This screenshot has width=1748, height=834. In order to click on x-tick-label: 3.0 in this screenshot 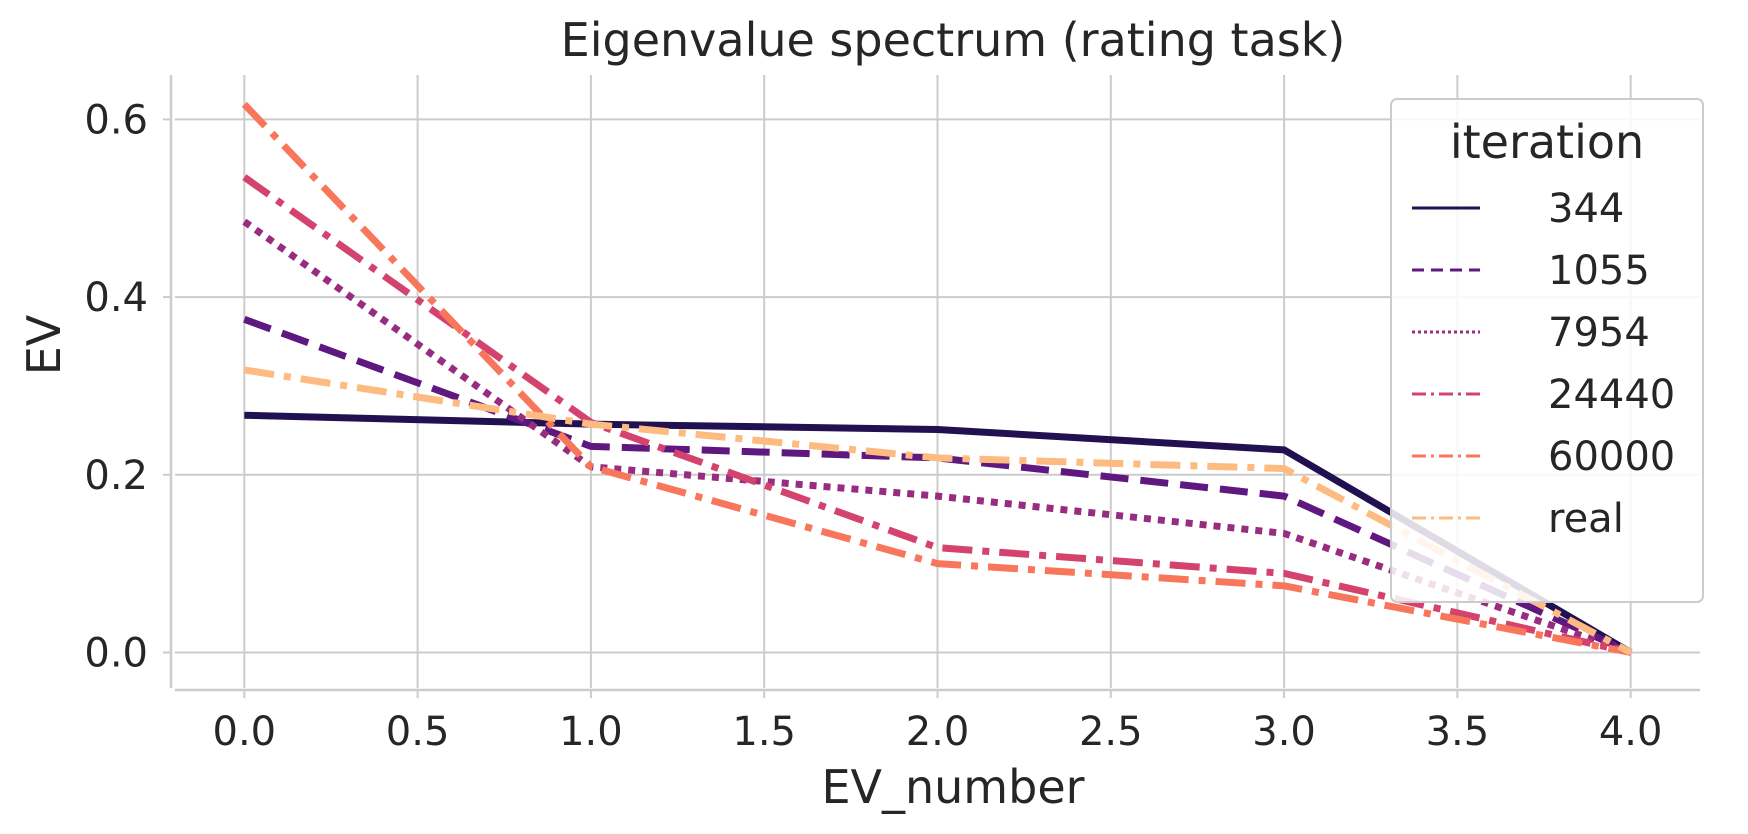, I will do `click(1284, 732)`.